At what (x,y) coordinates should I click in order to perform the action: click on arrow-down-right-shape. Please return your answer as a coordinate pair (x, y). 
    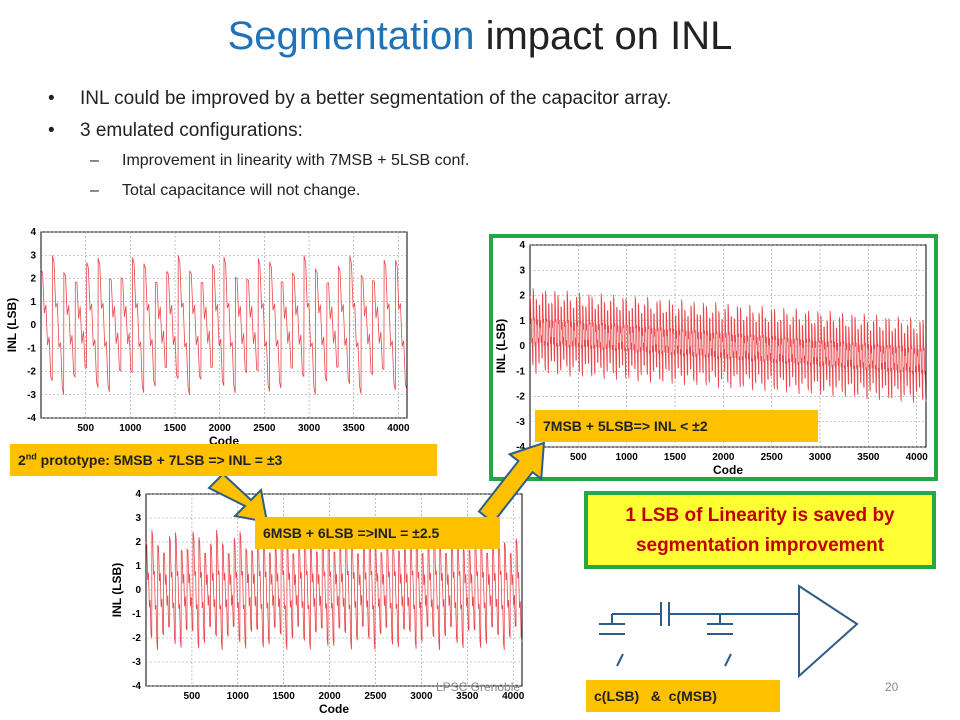
    Looking at the image, I should click on (238, 498).